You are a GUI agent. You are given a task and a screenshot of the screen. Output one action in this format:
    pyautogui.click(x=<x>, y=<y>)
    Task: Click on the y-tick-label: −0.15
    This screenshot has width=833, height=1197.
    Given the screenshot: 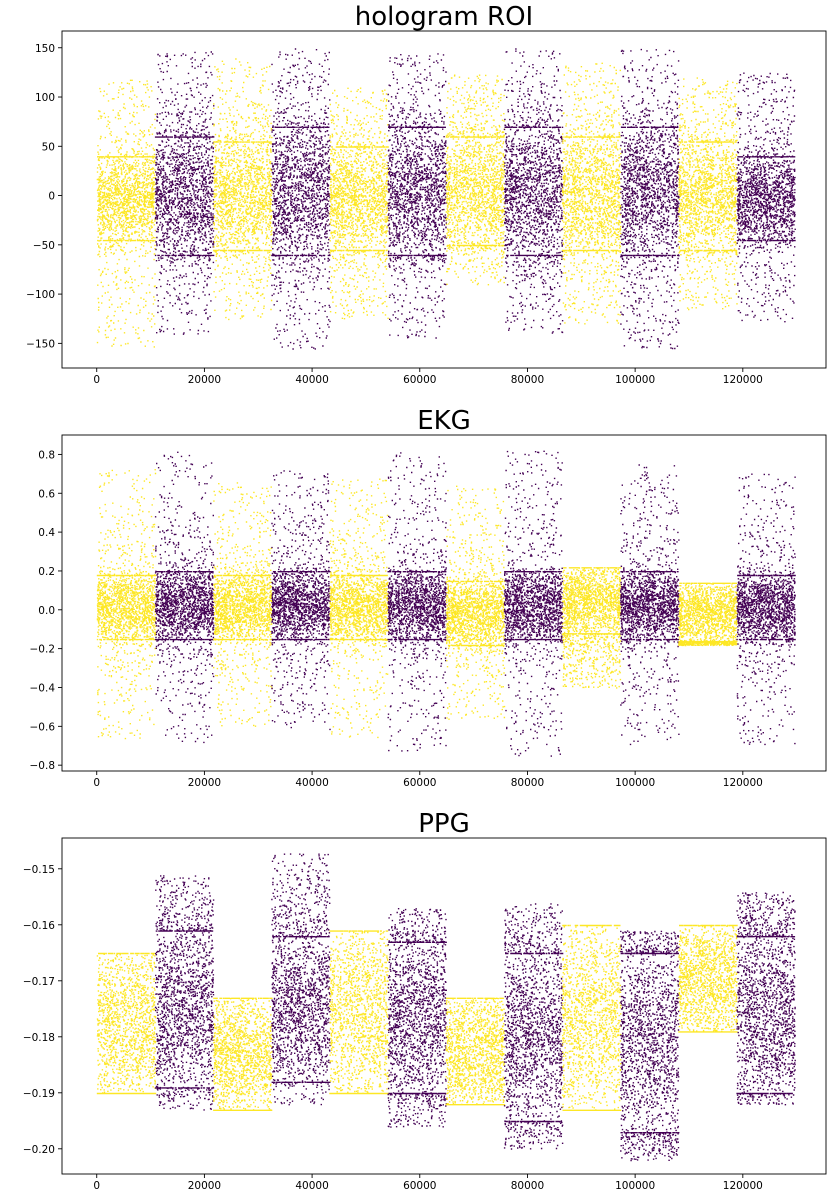 What is the action you would take?
    pyautogui.click(x=39, y=870)
    